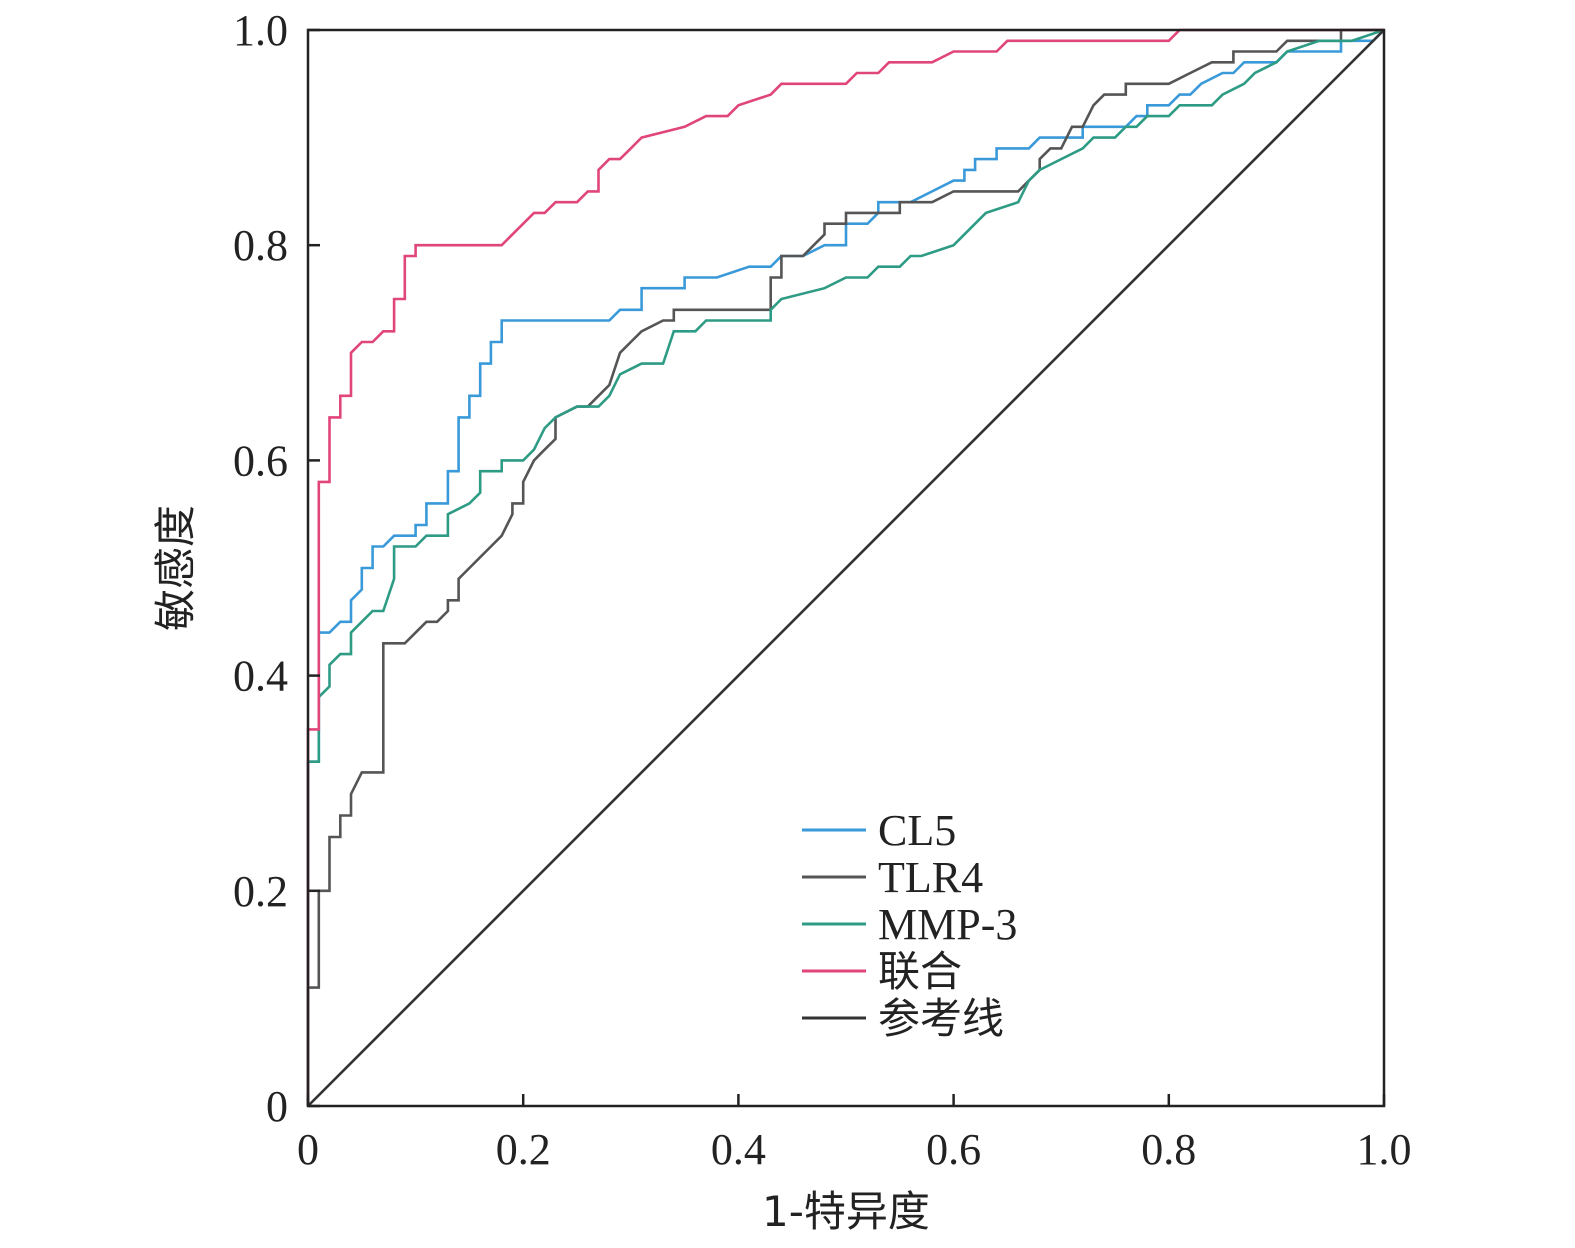 This screenshot has width=1575, height=1248. Describe the element at coordinates (738, 1149) in the screenshot. I see `x-tick-label: 0.4` at that location.